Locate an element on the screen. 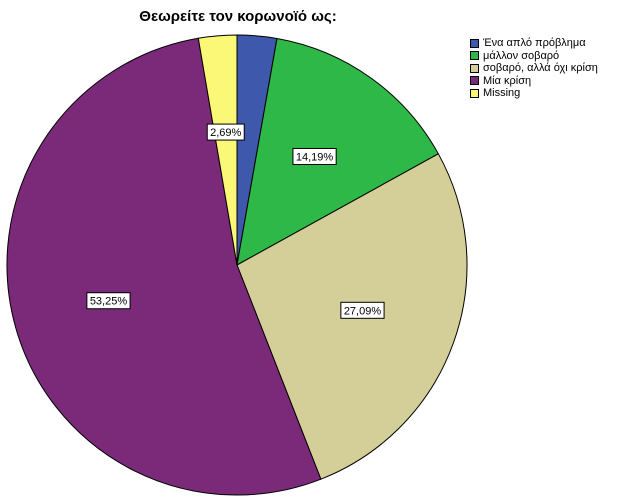 This screenshot has height=501, width=626. legend-label: Ένα απλό πρόβλημα is located at coordinates (534, 43).